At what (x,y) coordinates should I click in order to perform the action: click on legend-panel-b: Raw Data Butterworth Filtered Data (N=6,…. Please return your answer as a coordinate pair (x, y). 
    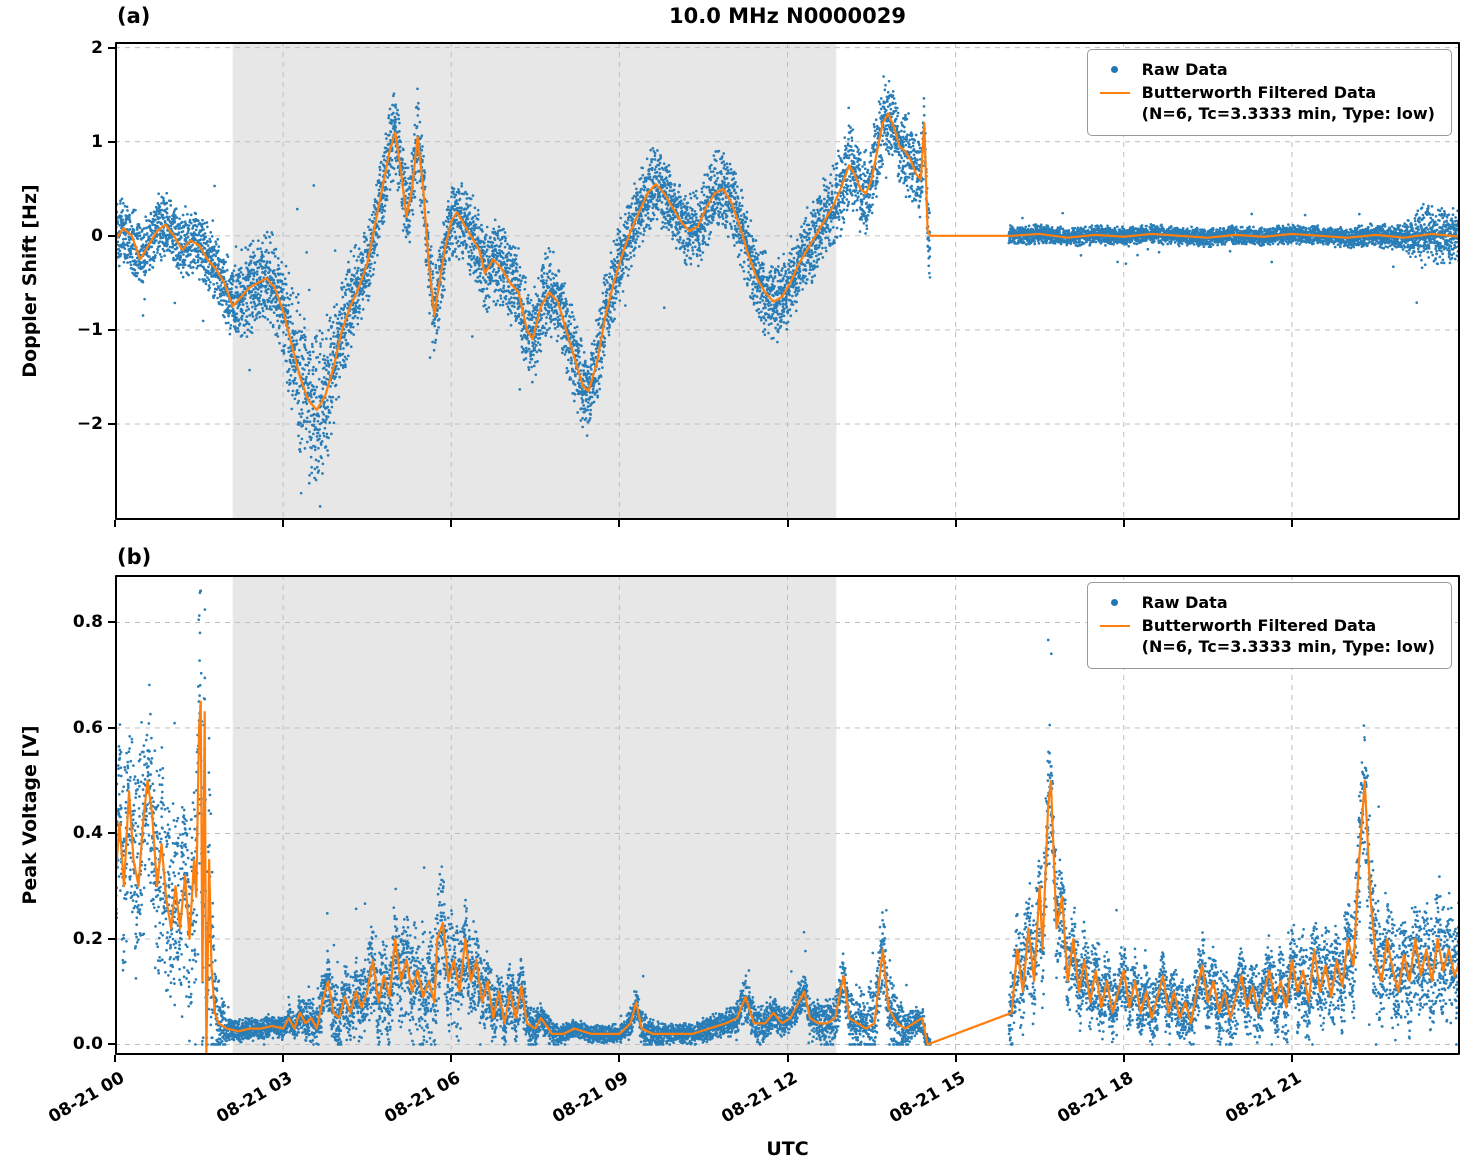
    Looking at the image, I should click on (1269, 625).